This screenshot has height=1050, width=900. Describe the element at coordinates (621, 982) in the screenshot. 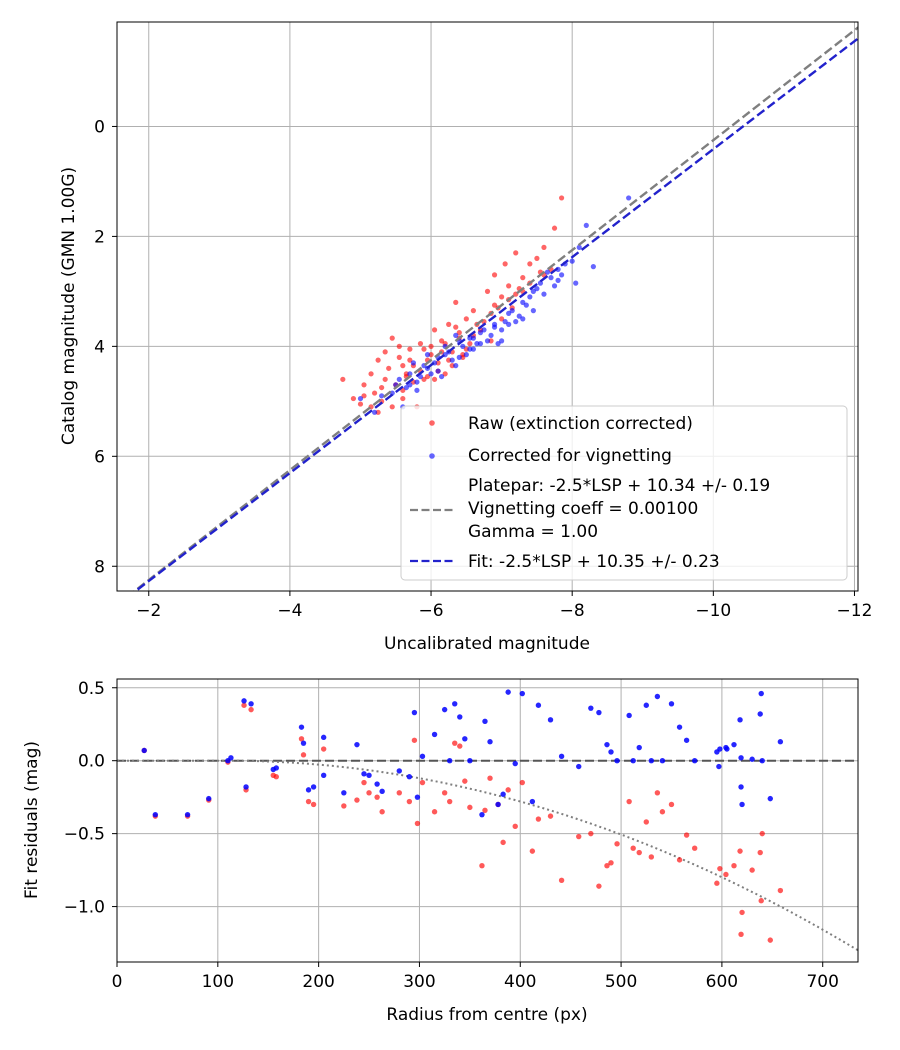

I see `bottom-x-tick-label: 500` at that location.